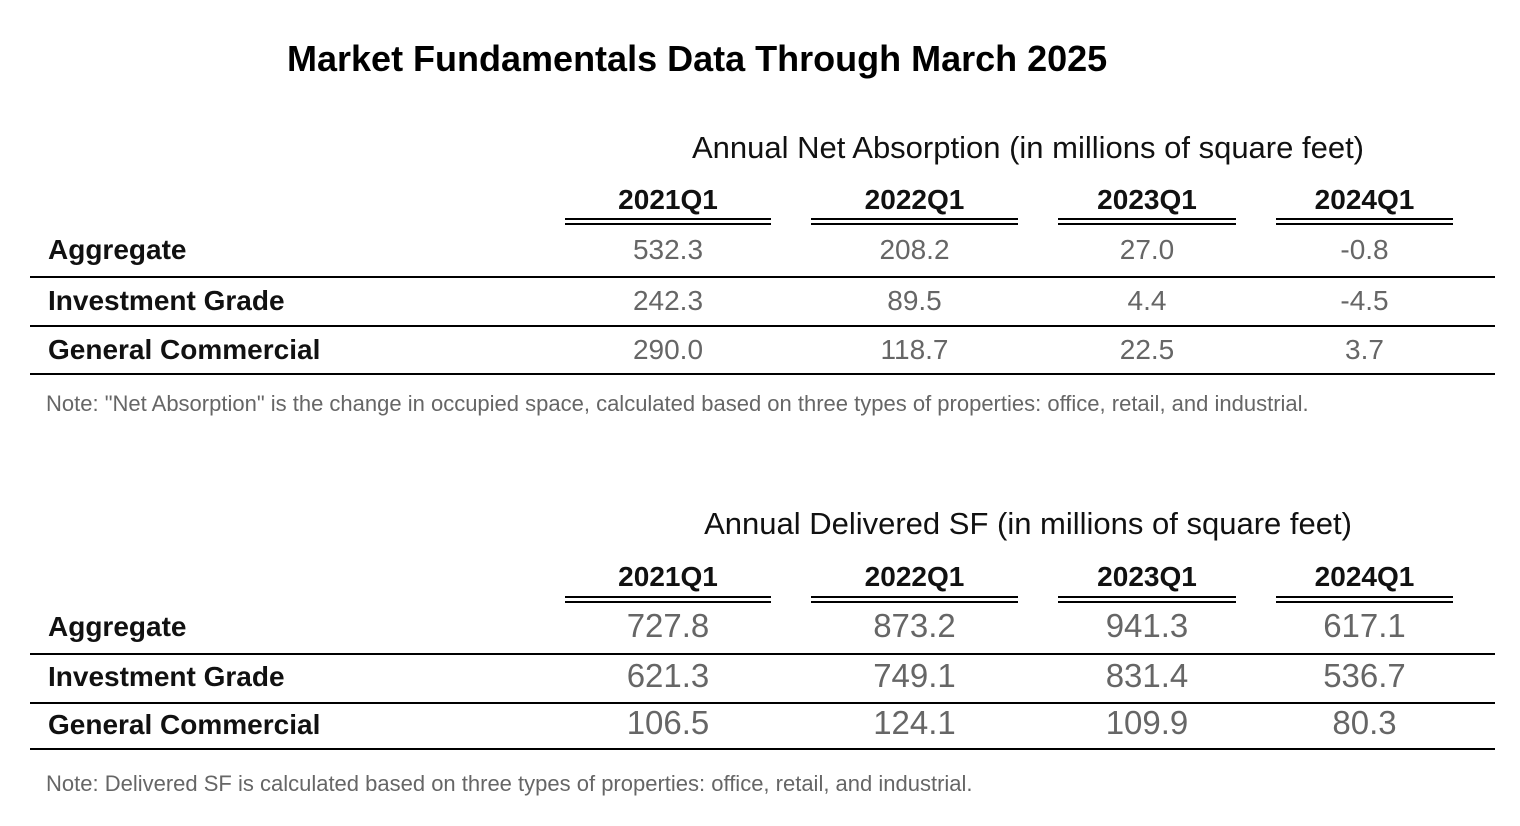 The image size is (1520, 826). What do you see at coordinates (1364, 349) in the screenshot?
I see `table-cell: 3.7` at bounding box center [1364, 349].